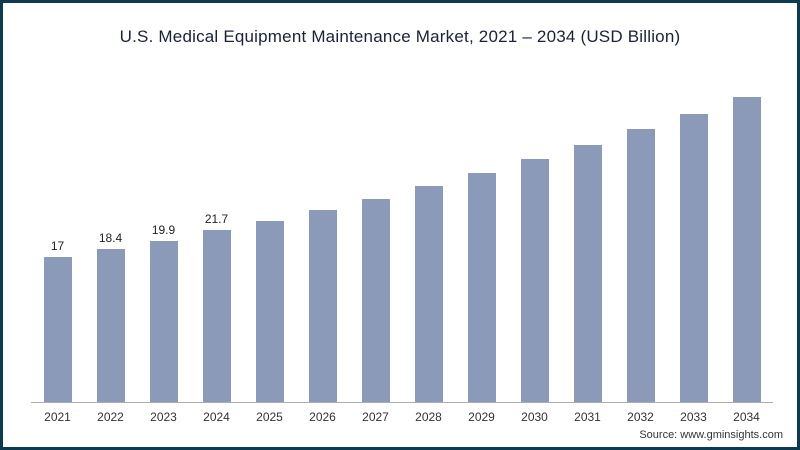 The width and height of the screenshot is (800, 450). What do you see at coordinates (534, 280) in the screenshot?
I see `bar-2030` at bounding box center [534, 280].